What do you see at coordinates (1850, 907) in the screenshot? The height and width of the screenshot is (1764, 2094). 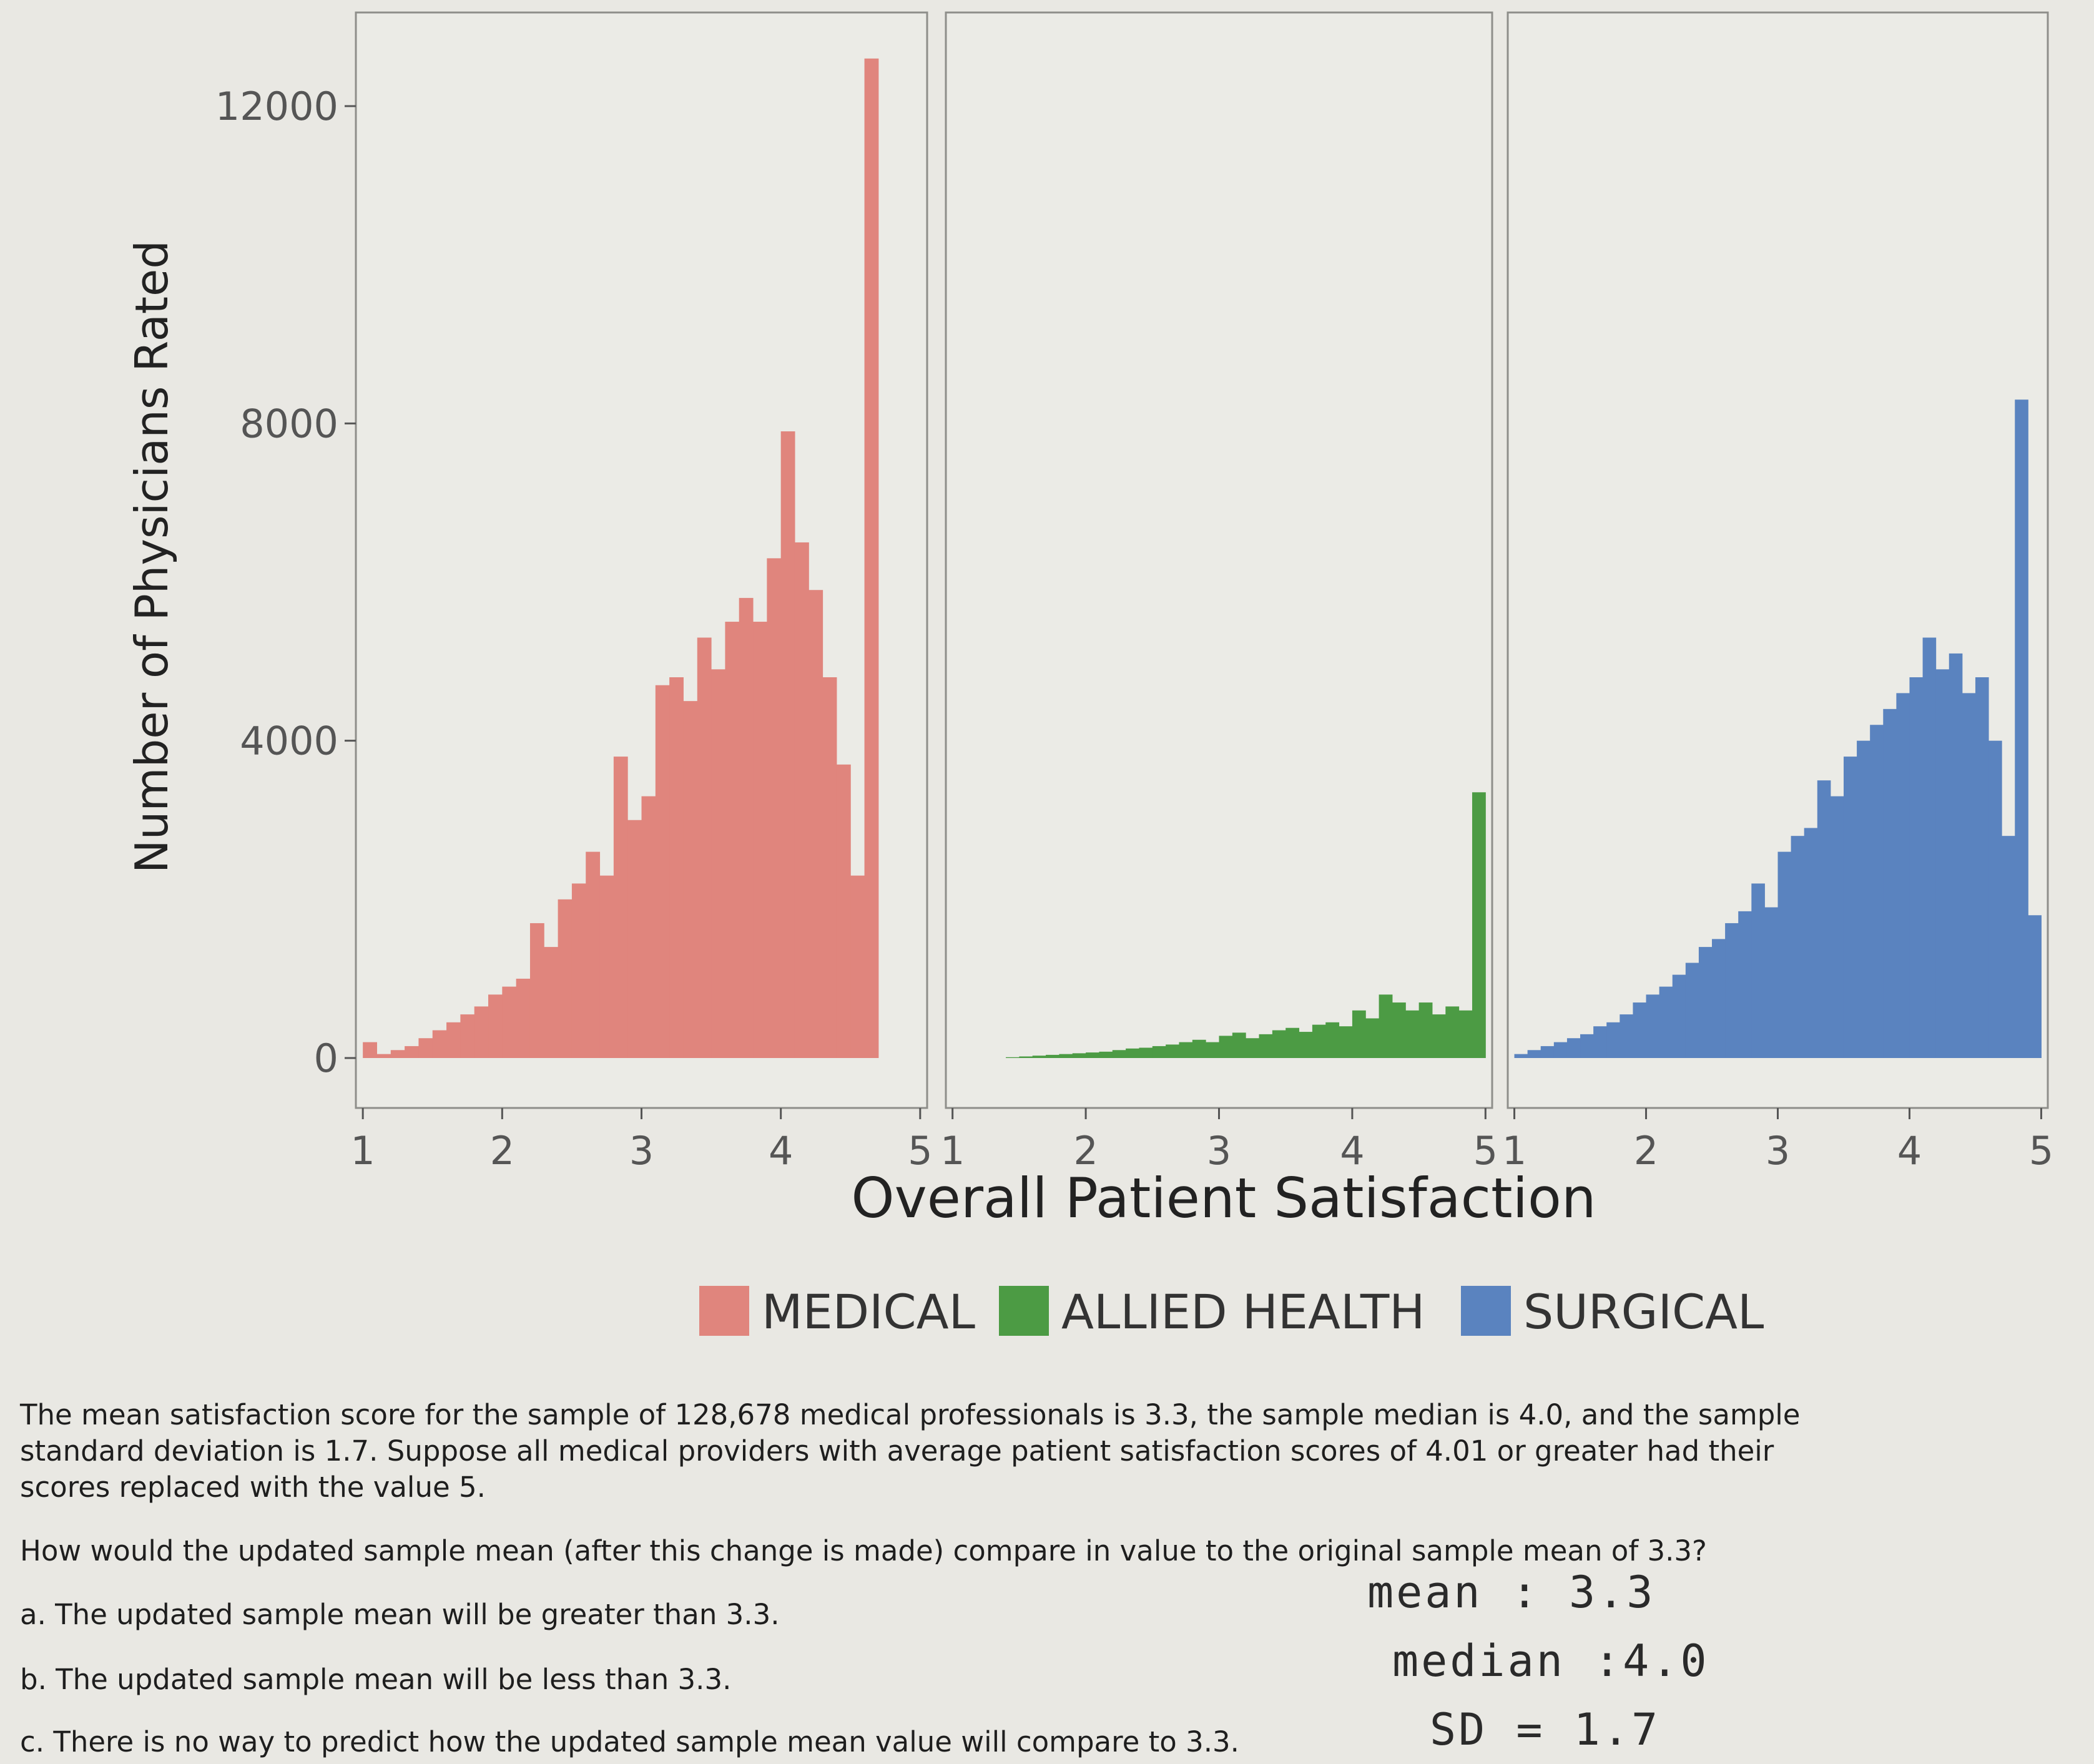 I see `bar-surgical-3.5` at bounding box center [1850, 907].